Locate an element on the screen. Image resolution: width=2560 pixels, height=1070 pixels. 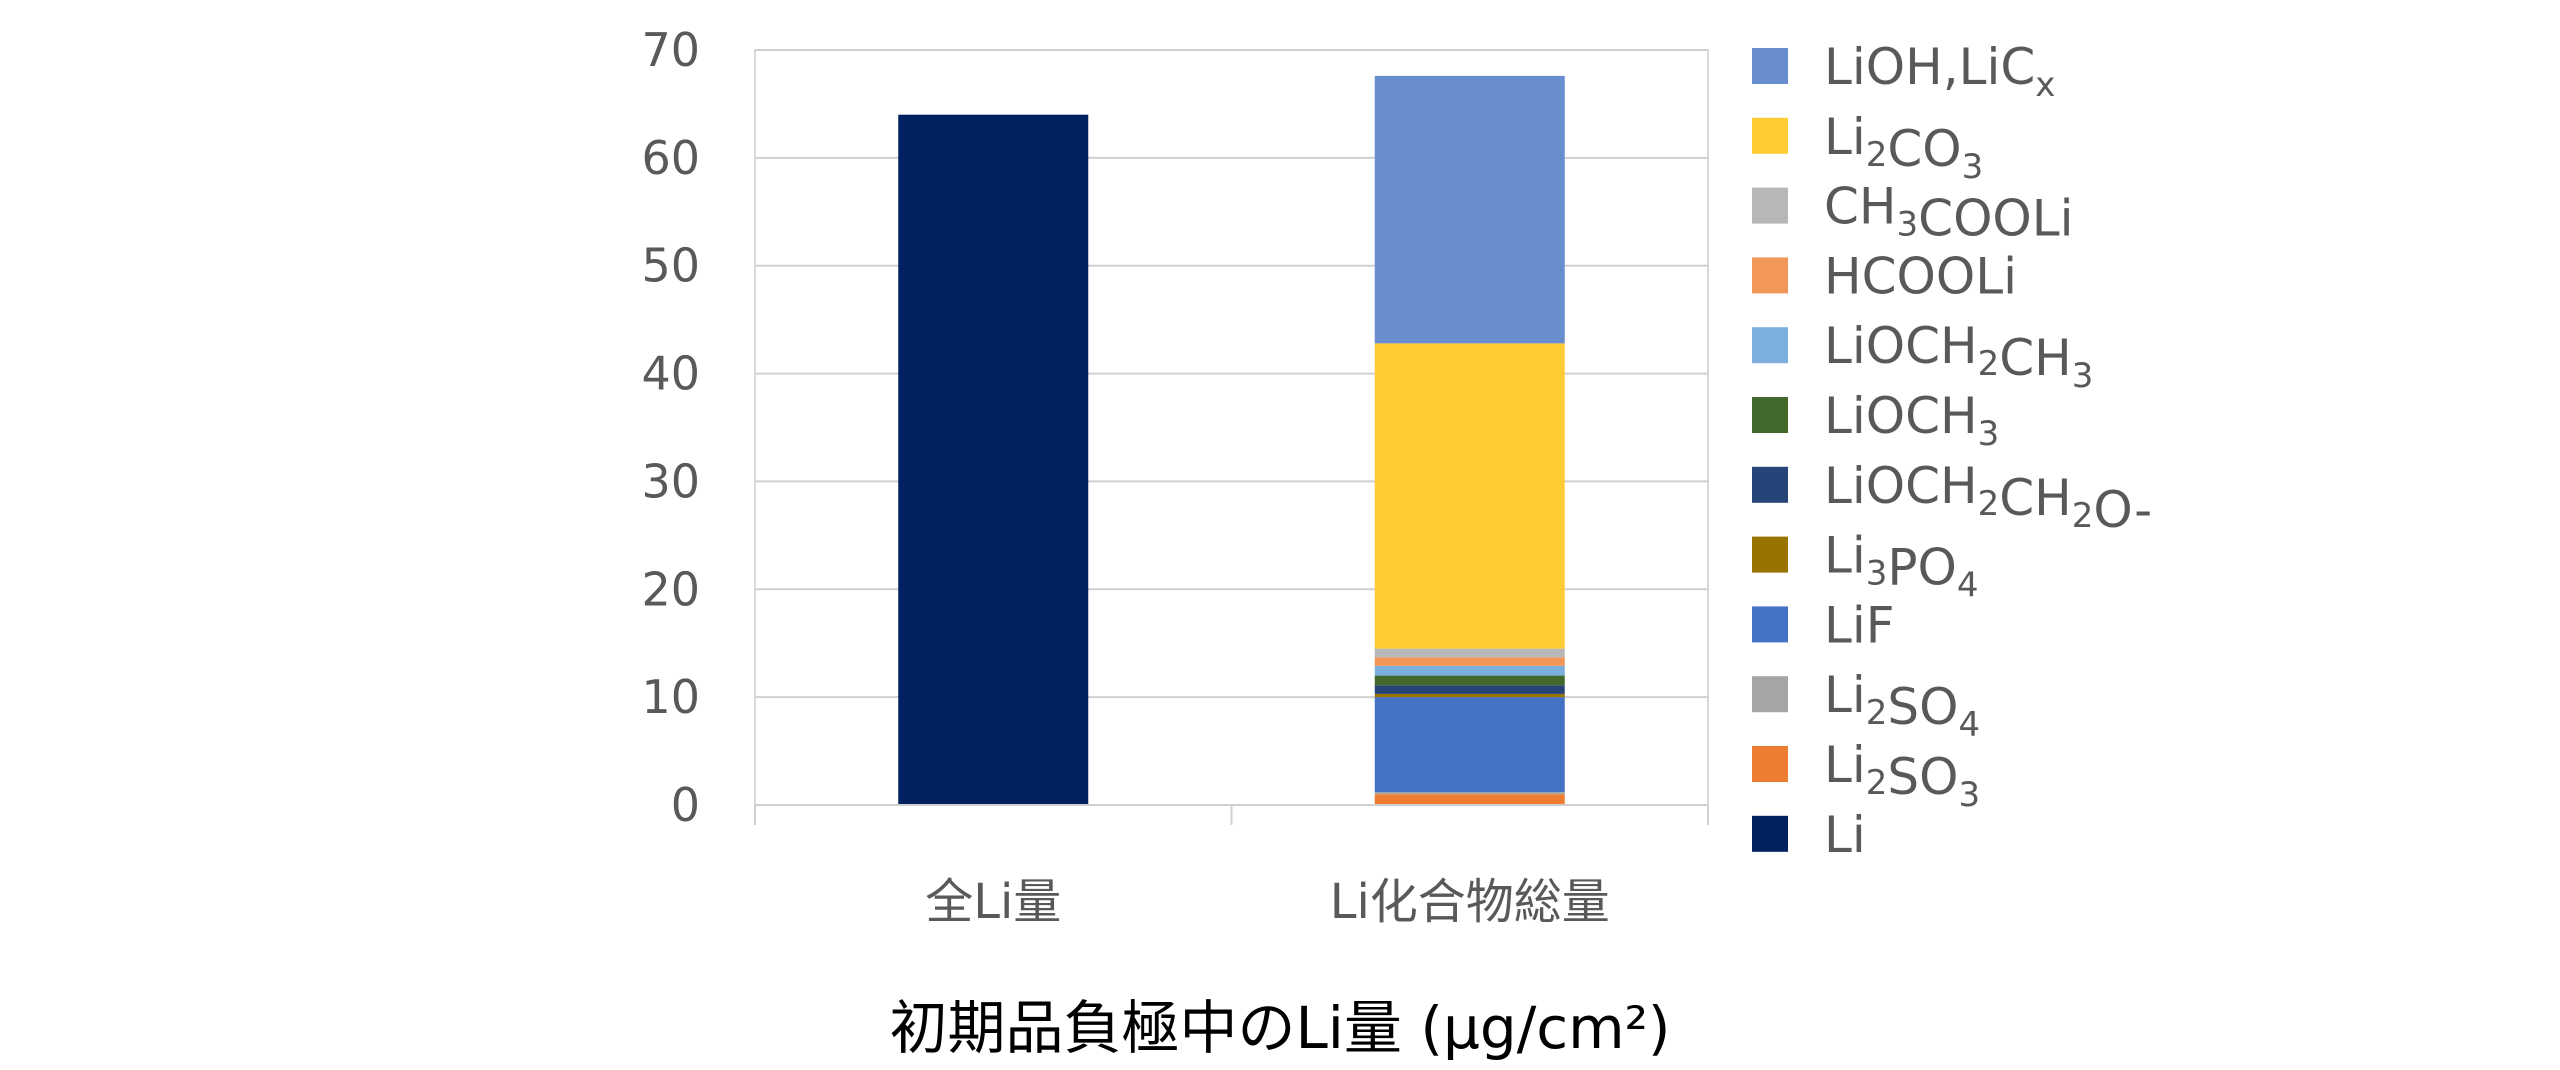
bar-segment-lioch2ch2o- is located at coordinates (1469, 689).